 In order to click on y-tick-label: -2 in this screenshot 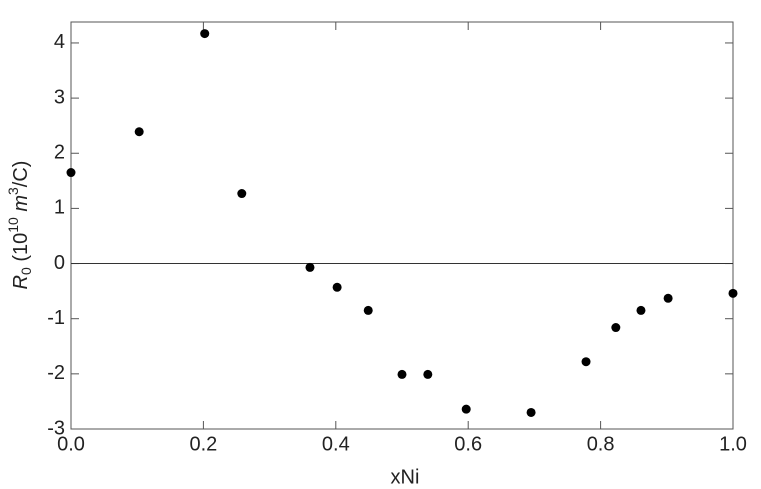, I will do `click(56, 373)`.